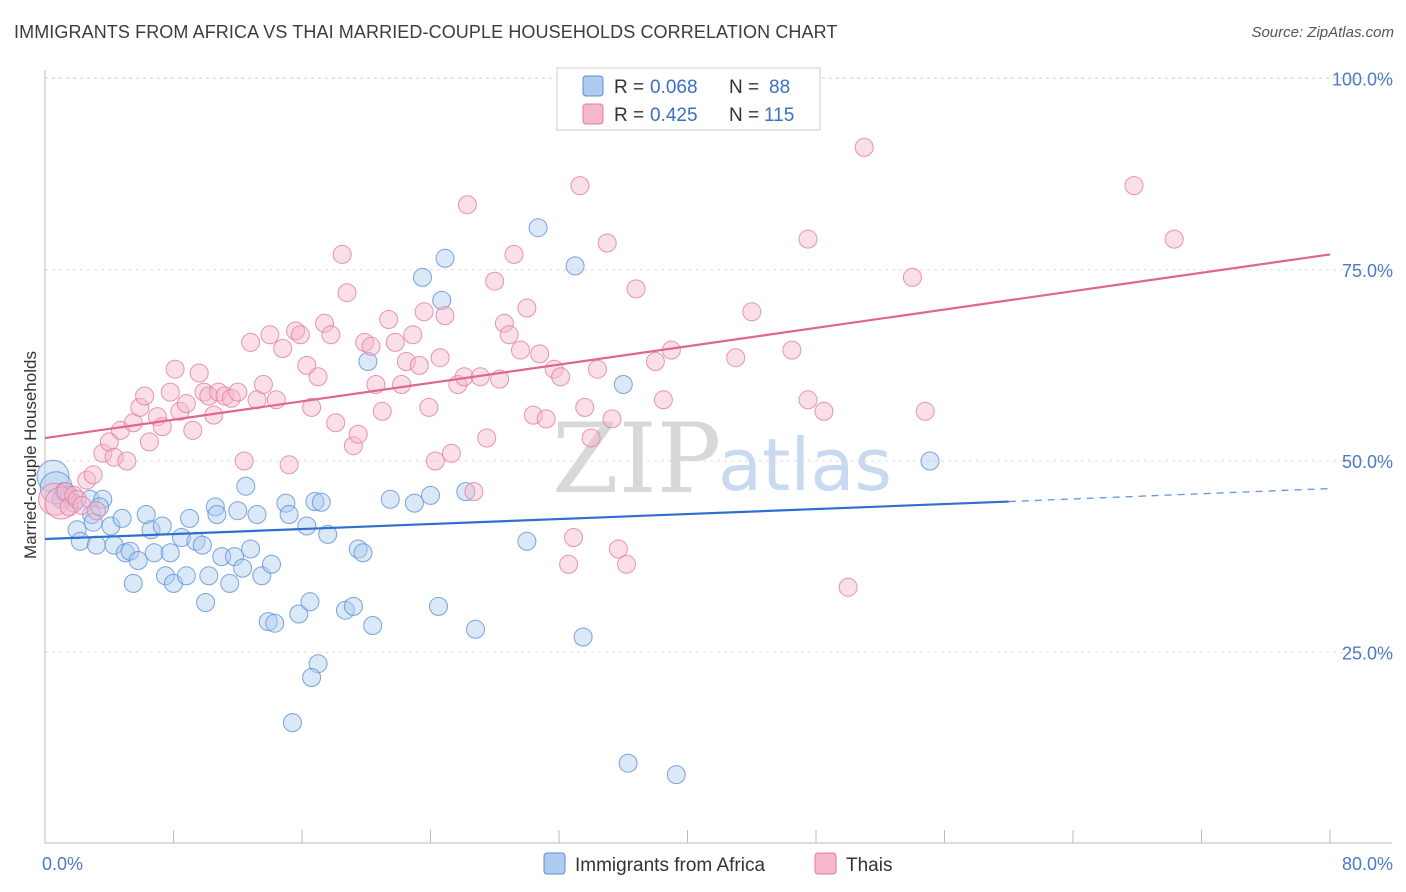 Image resolution: width=1406 pixels, height=892 pixels. Describe the element at coordinates (744, 87) in the screenshot. I see `legend-n-label-1: N =` at that location.